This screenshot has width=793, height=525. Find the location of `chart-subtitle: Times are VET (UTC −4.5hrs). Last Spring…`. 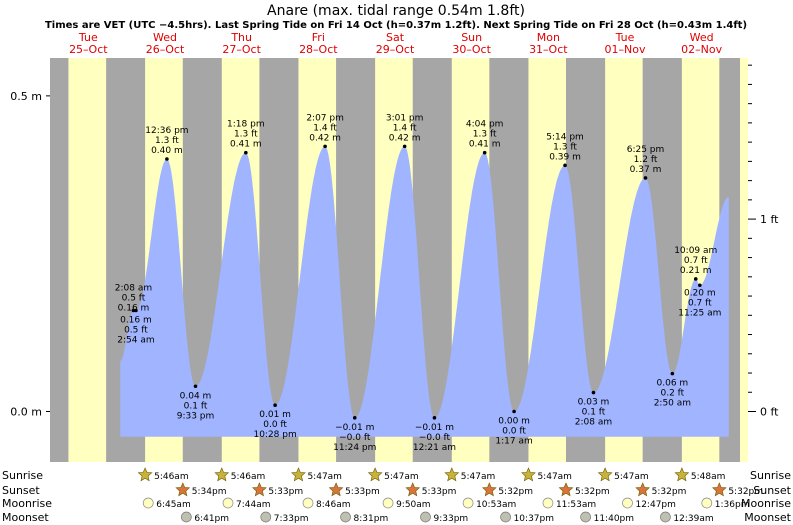

chart-subtitle: Times are VET (UTC −4.5hrs). Last Spring… is located at coordinates (396, 25).